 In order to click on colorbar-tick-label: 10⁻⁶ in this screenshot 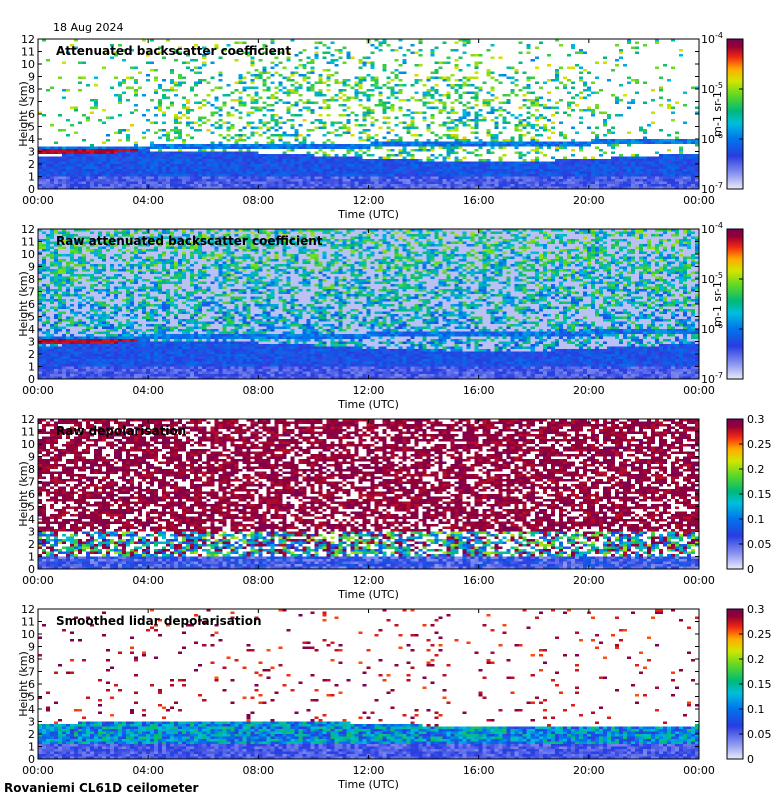, I will do `click(712, 138)`.